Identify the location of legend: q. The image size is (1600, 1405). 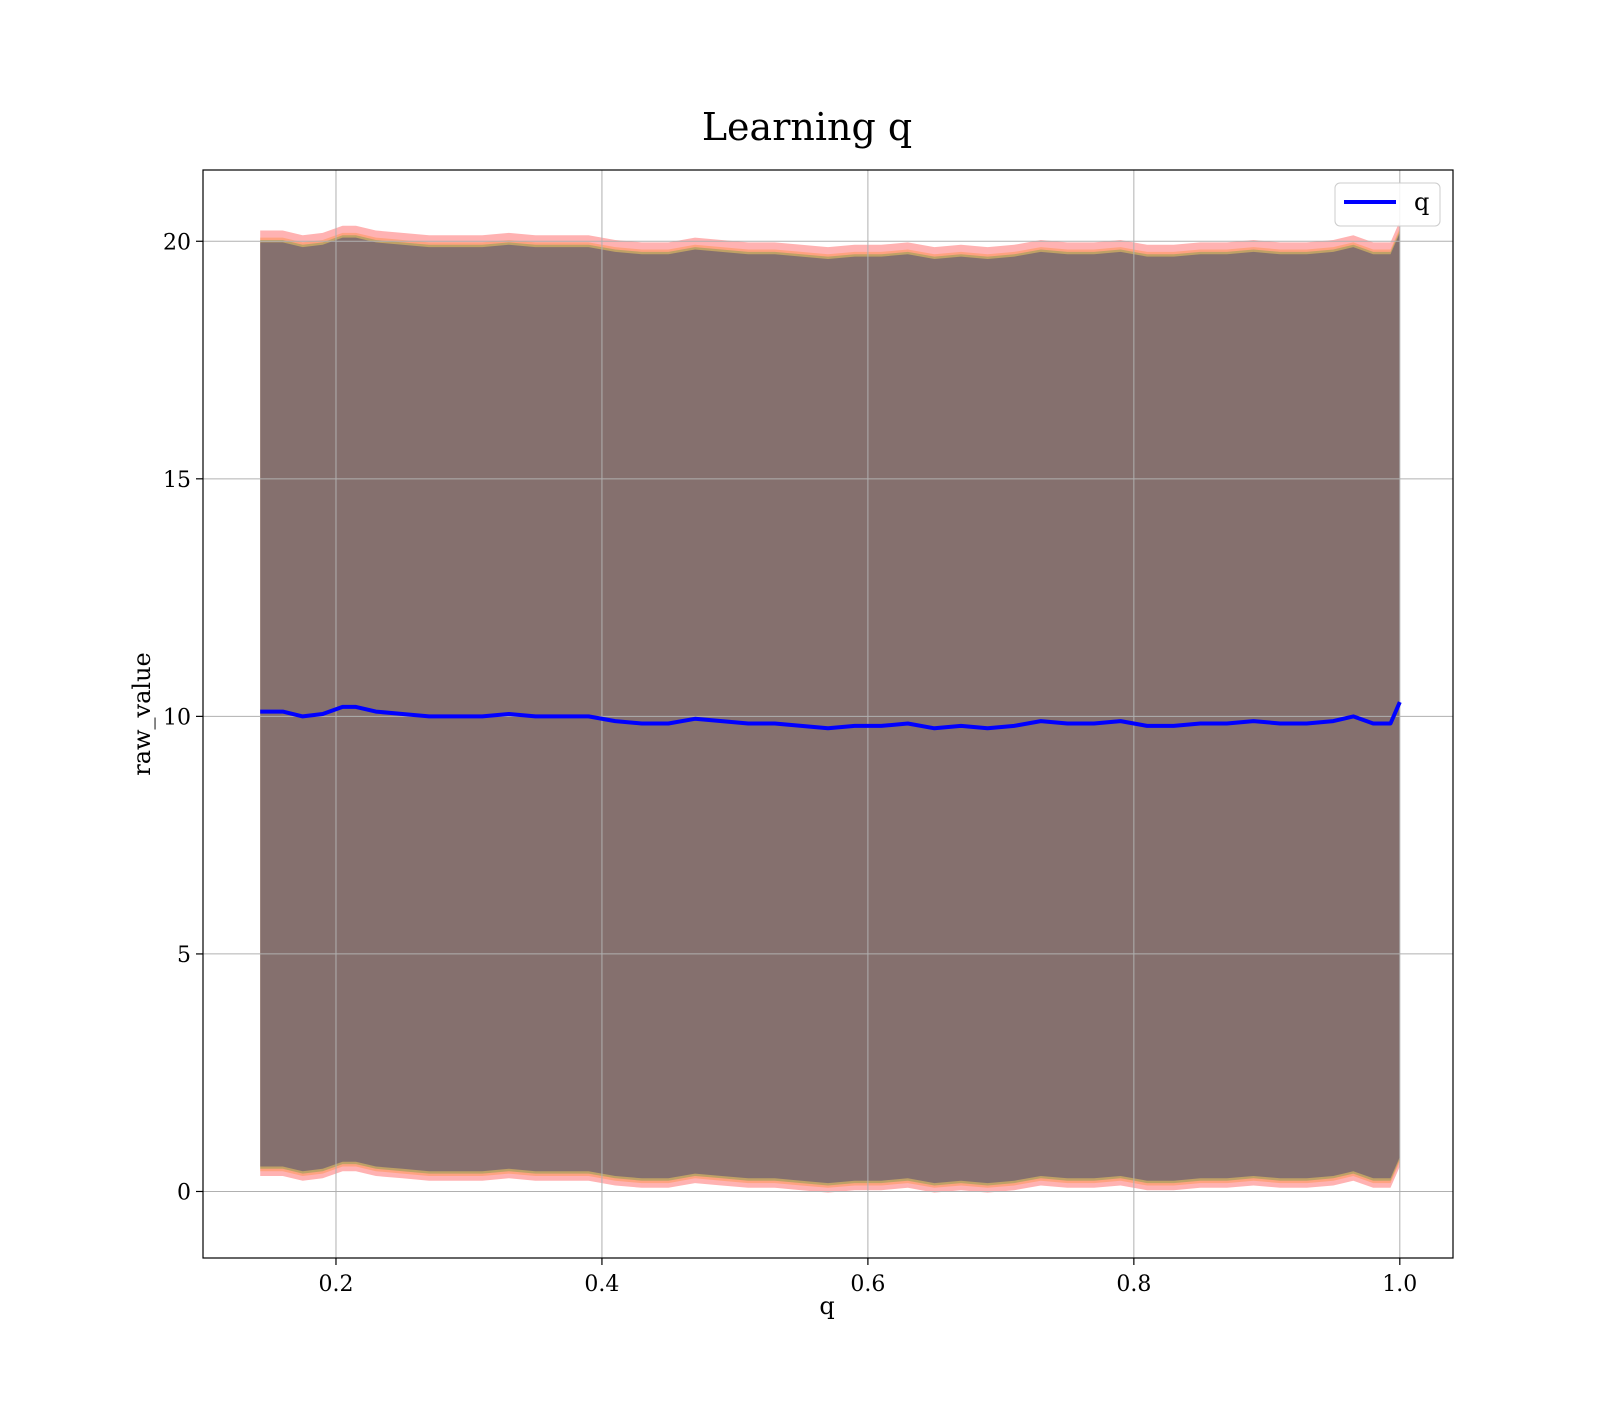
(1387, 204).